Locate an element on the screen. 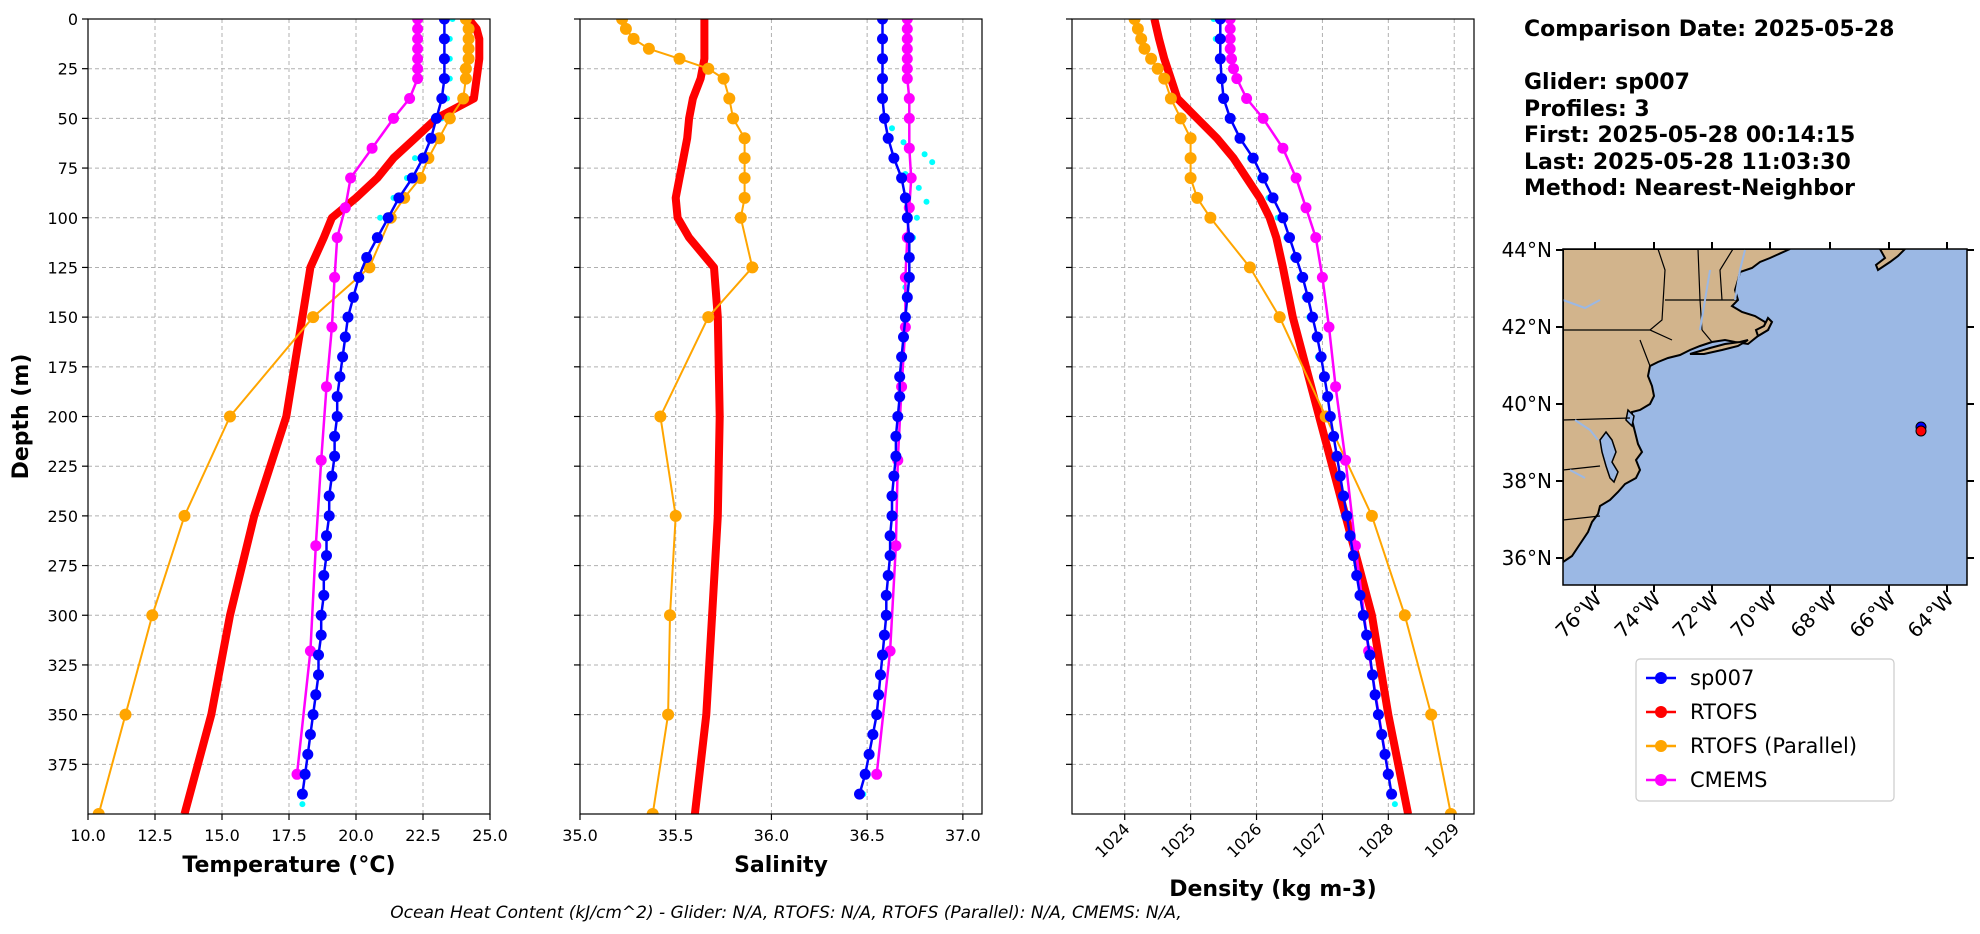  map-lat-label: 38°N is located at coordinates (1527, 481).